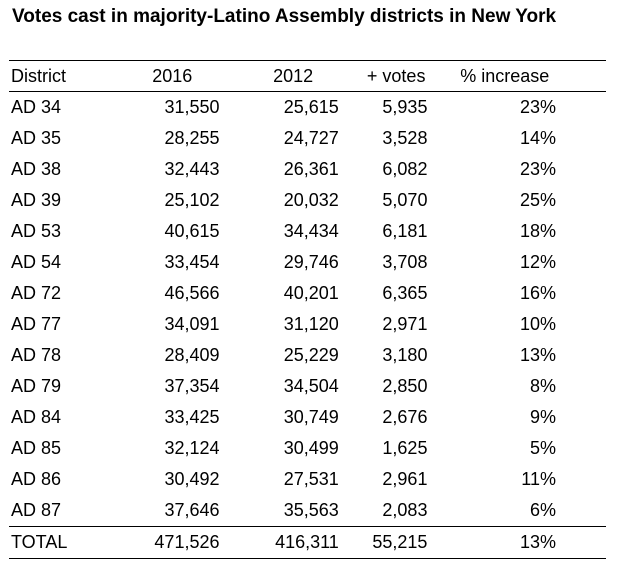 This screenshot has height=573, width=625. Describe the element at coordinates (36, 231) in the screenshot. I see `cell-district: AD 53` at that location.